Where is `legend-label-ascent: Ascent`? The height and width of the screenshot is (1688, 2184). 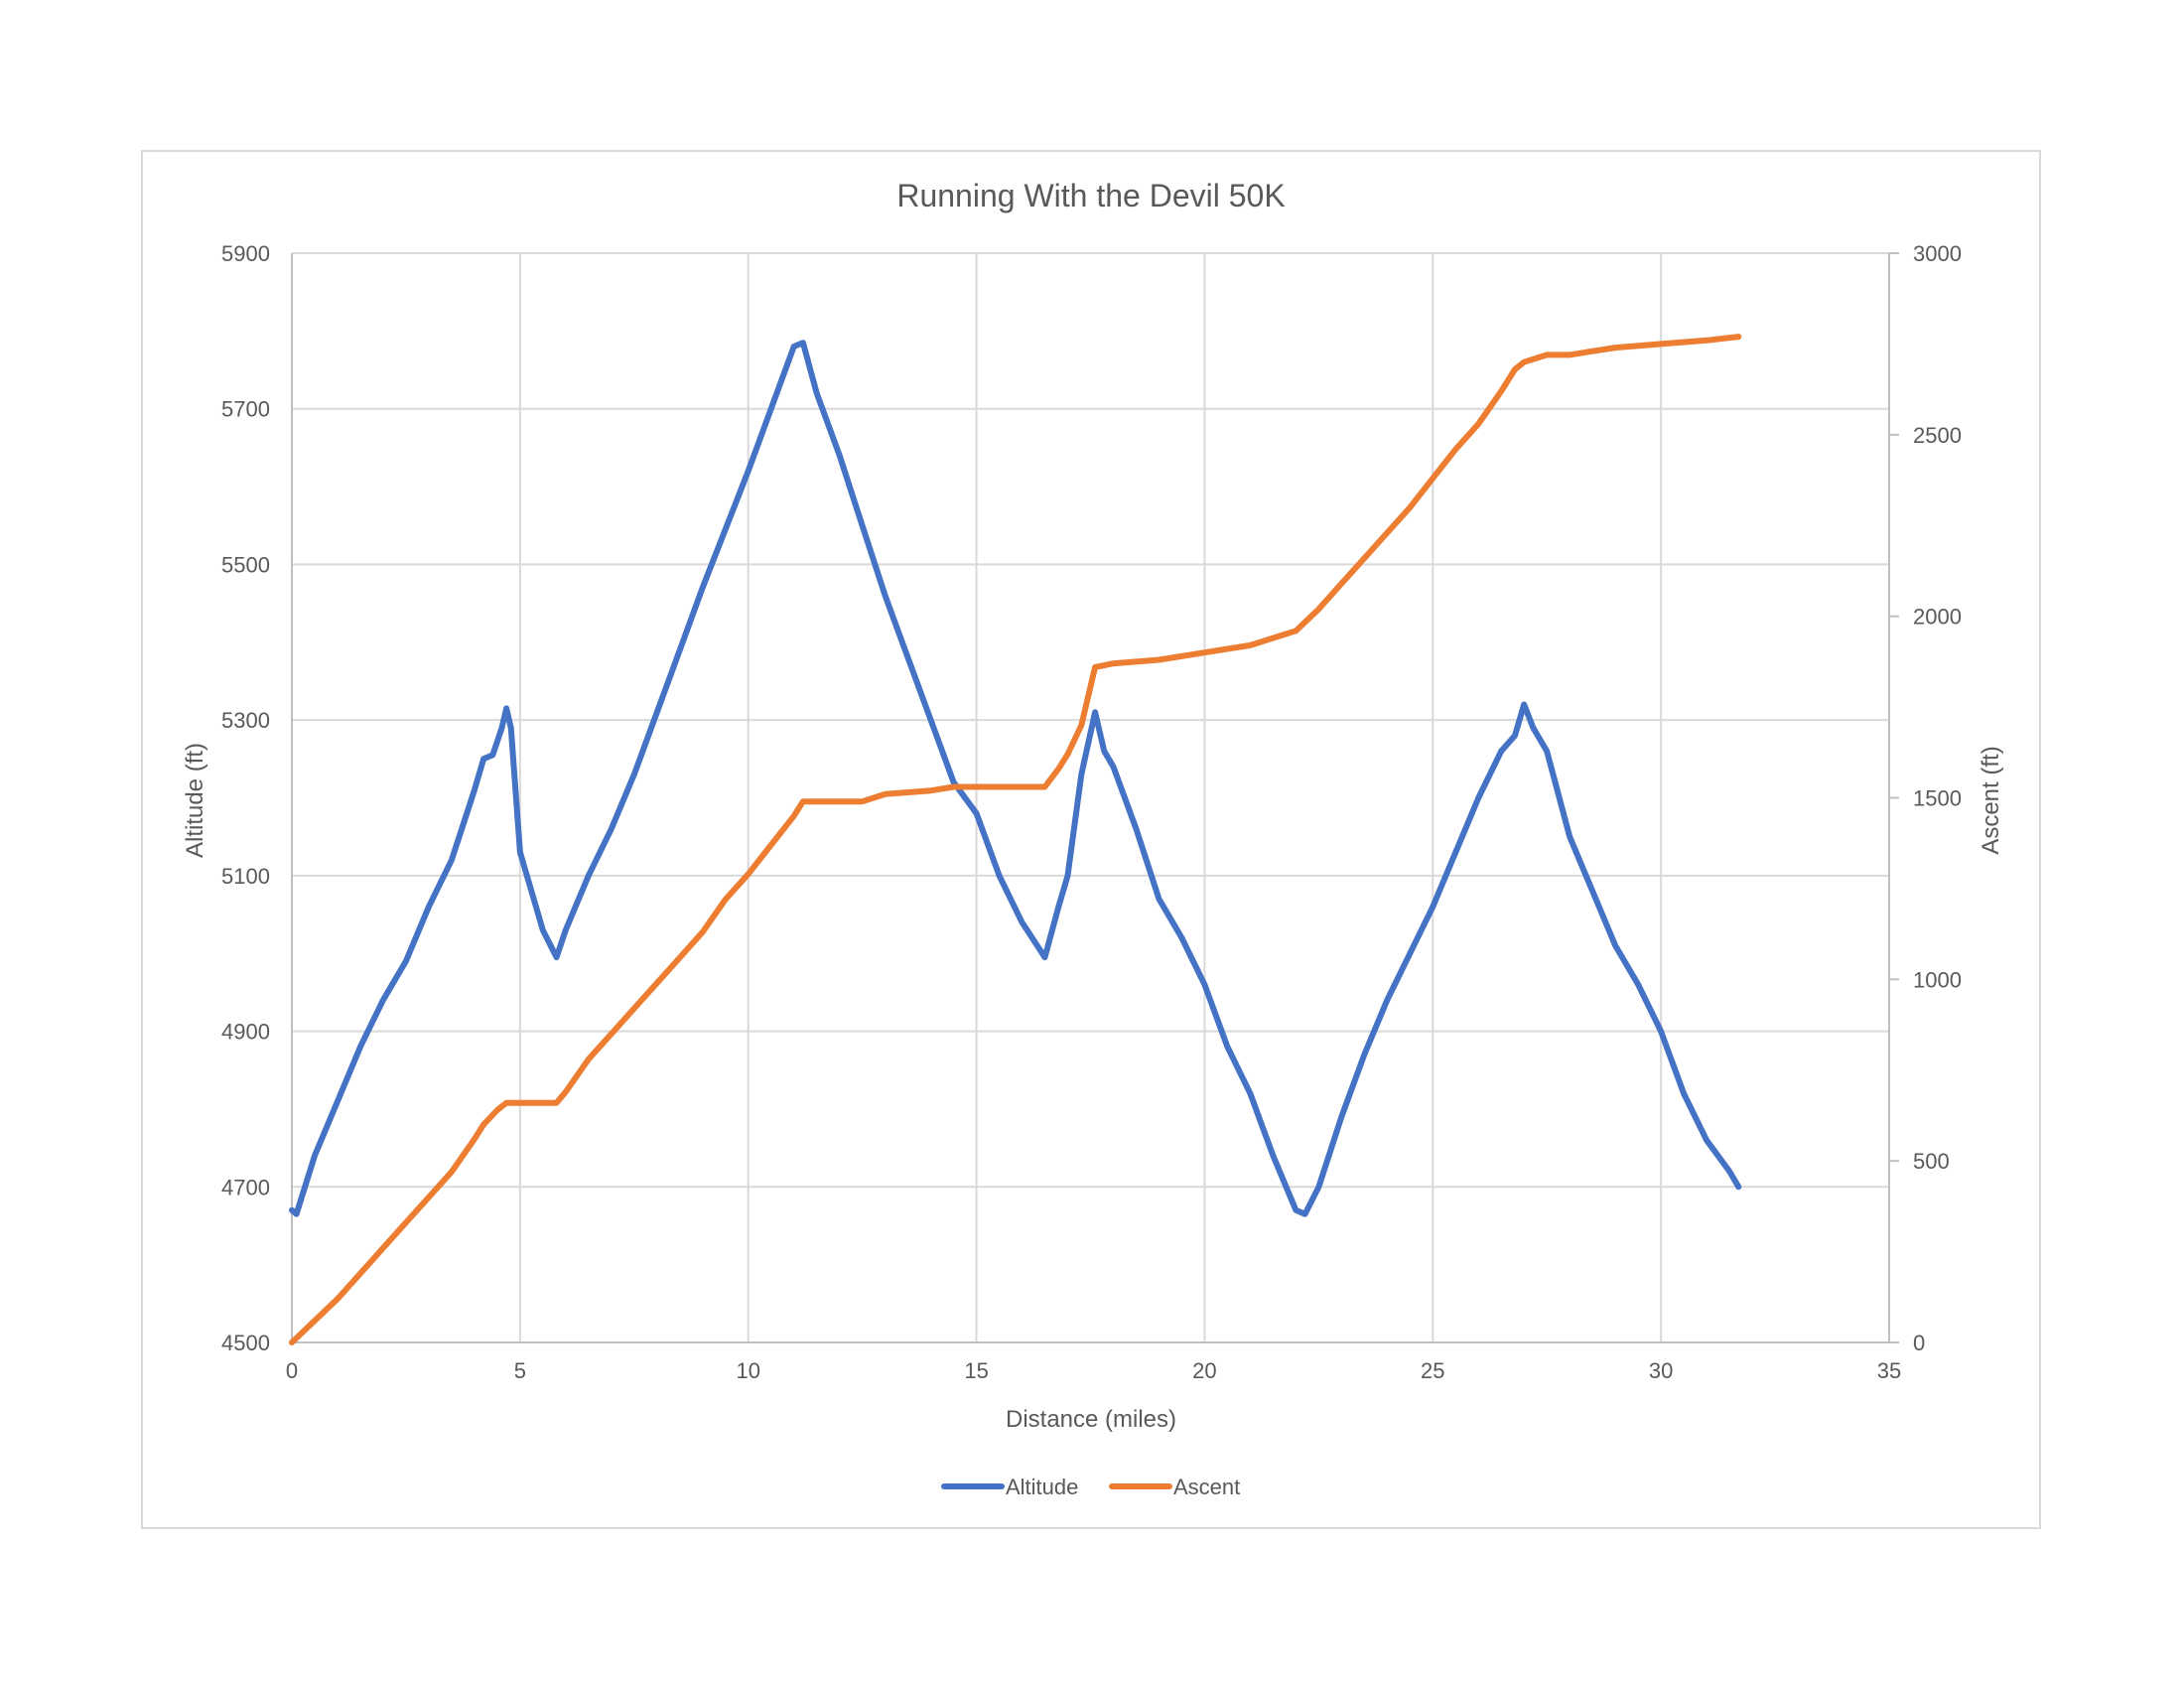
legend-label-ascent: Ascent is located at coordinates (1206, 1487).